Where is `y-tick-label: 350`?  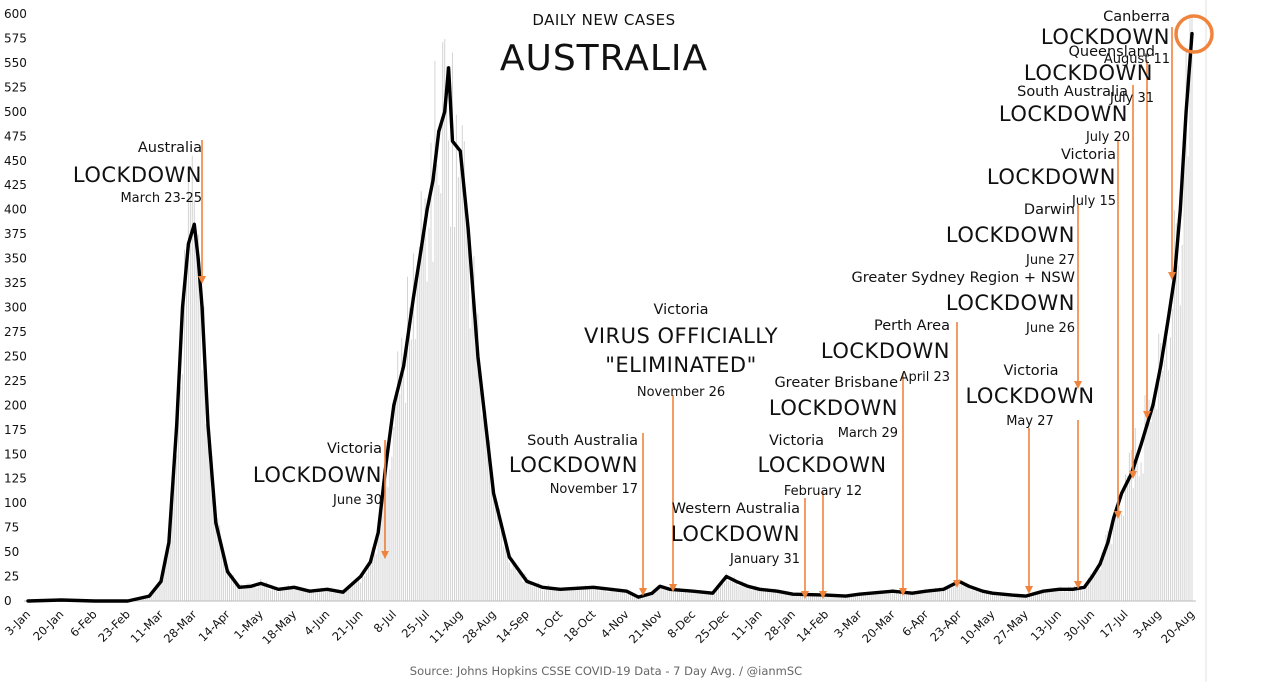 y-tick-label: 350 is located at coordinates (15, 259).